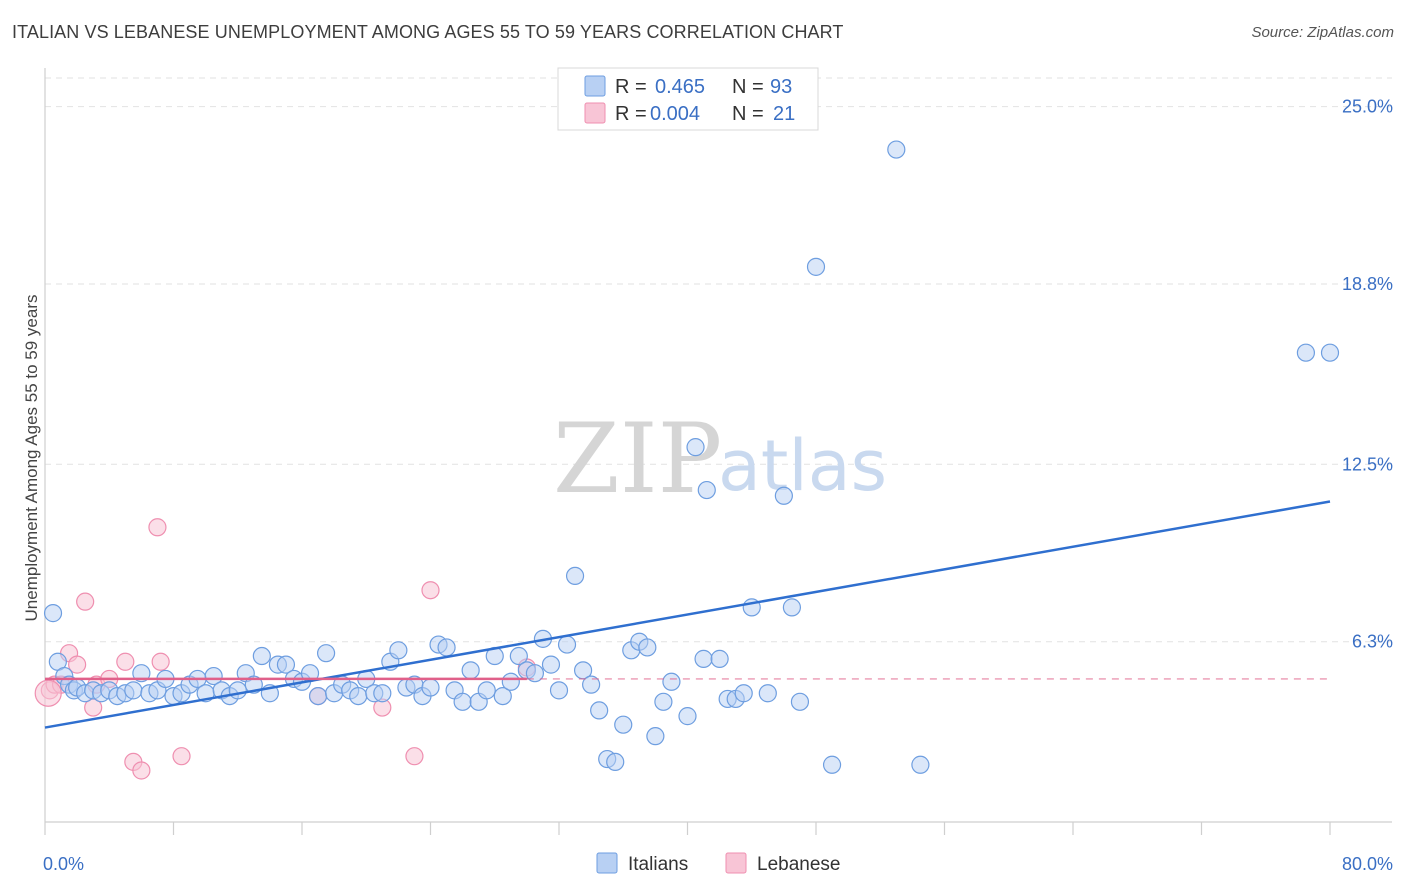 This screenshot has width=1406, height=892. Describe the element at coordinates (658, 864) in the screenshot. I see `bottom-legend-italians: Italians` at that location.